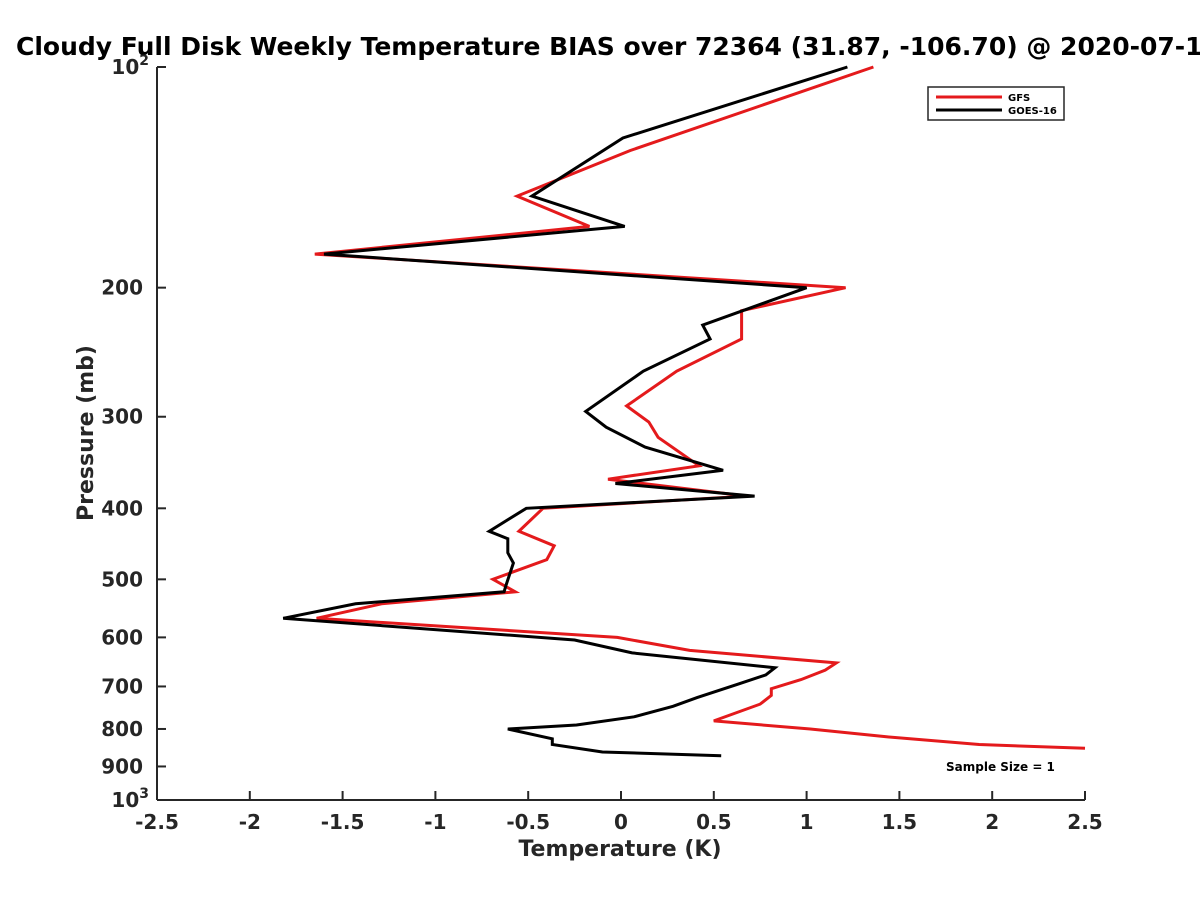 This screenshot has height=900, width=1200. Describe the element at coordinates (122, 686) in the screenshot. I see `y-tick-label: 700` at that location.